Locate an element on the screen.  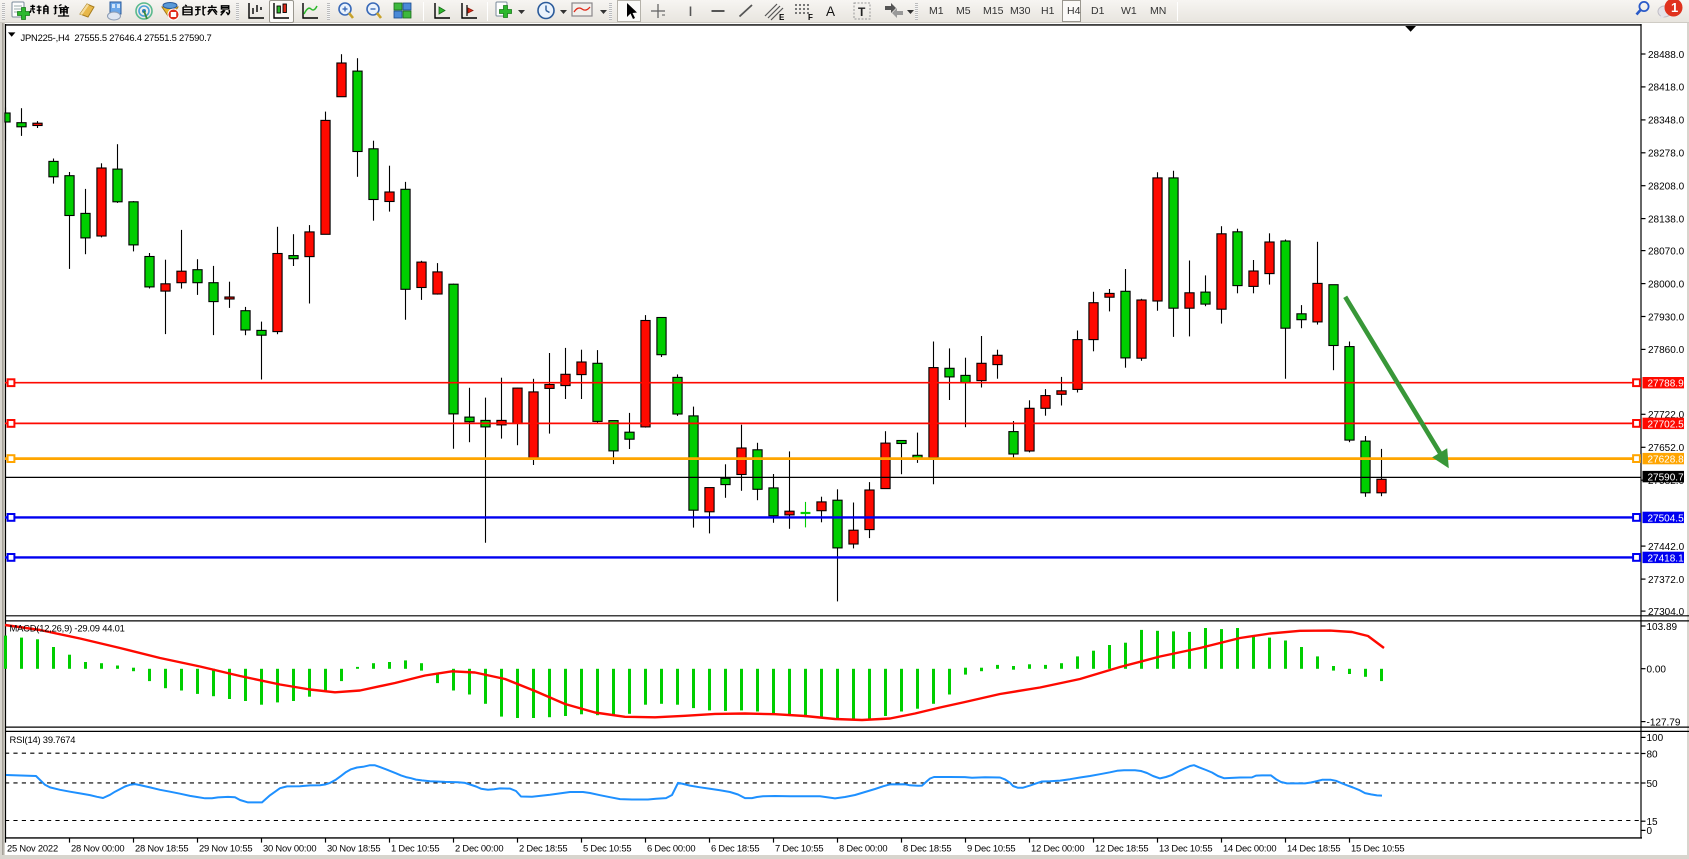
svg-text: 1 Dec 10:55 is located at coordinates (415, 848).